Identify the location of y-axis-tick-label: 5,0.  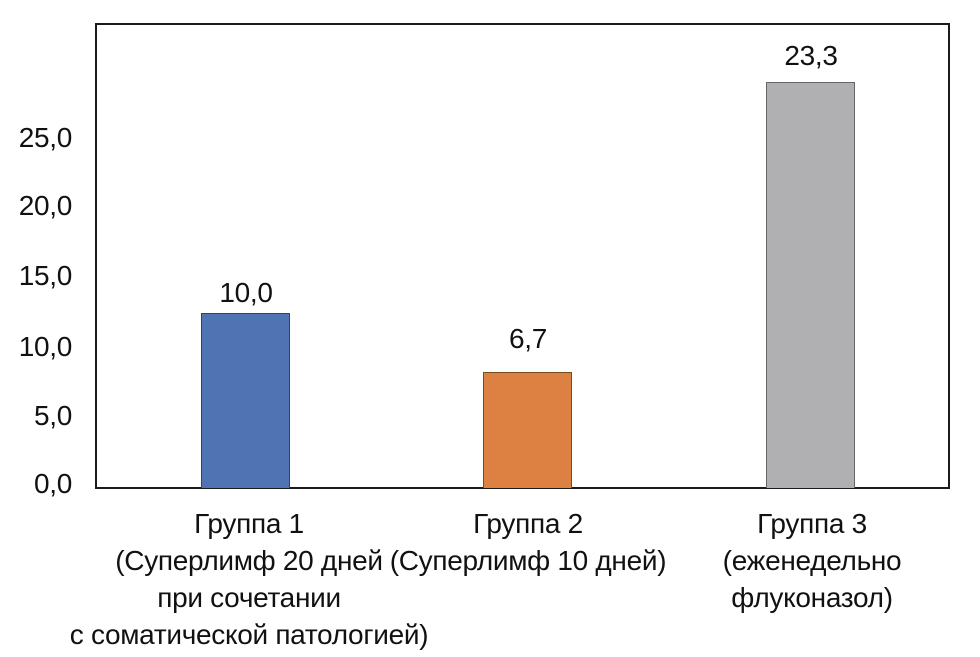
(52, 415).